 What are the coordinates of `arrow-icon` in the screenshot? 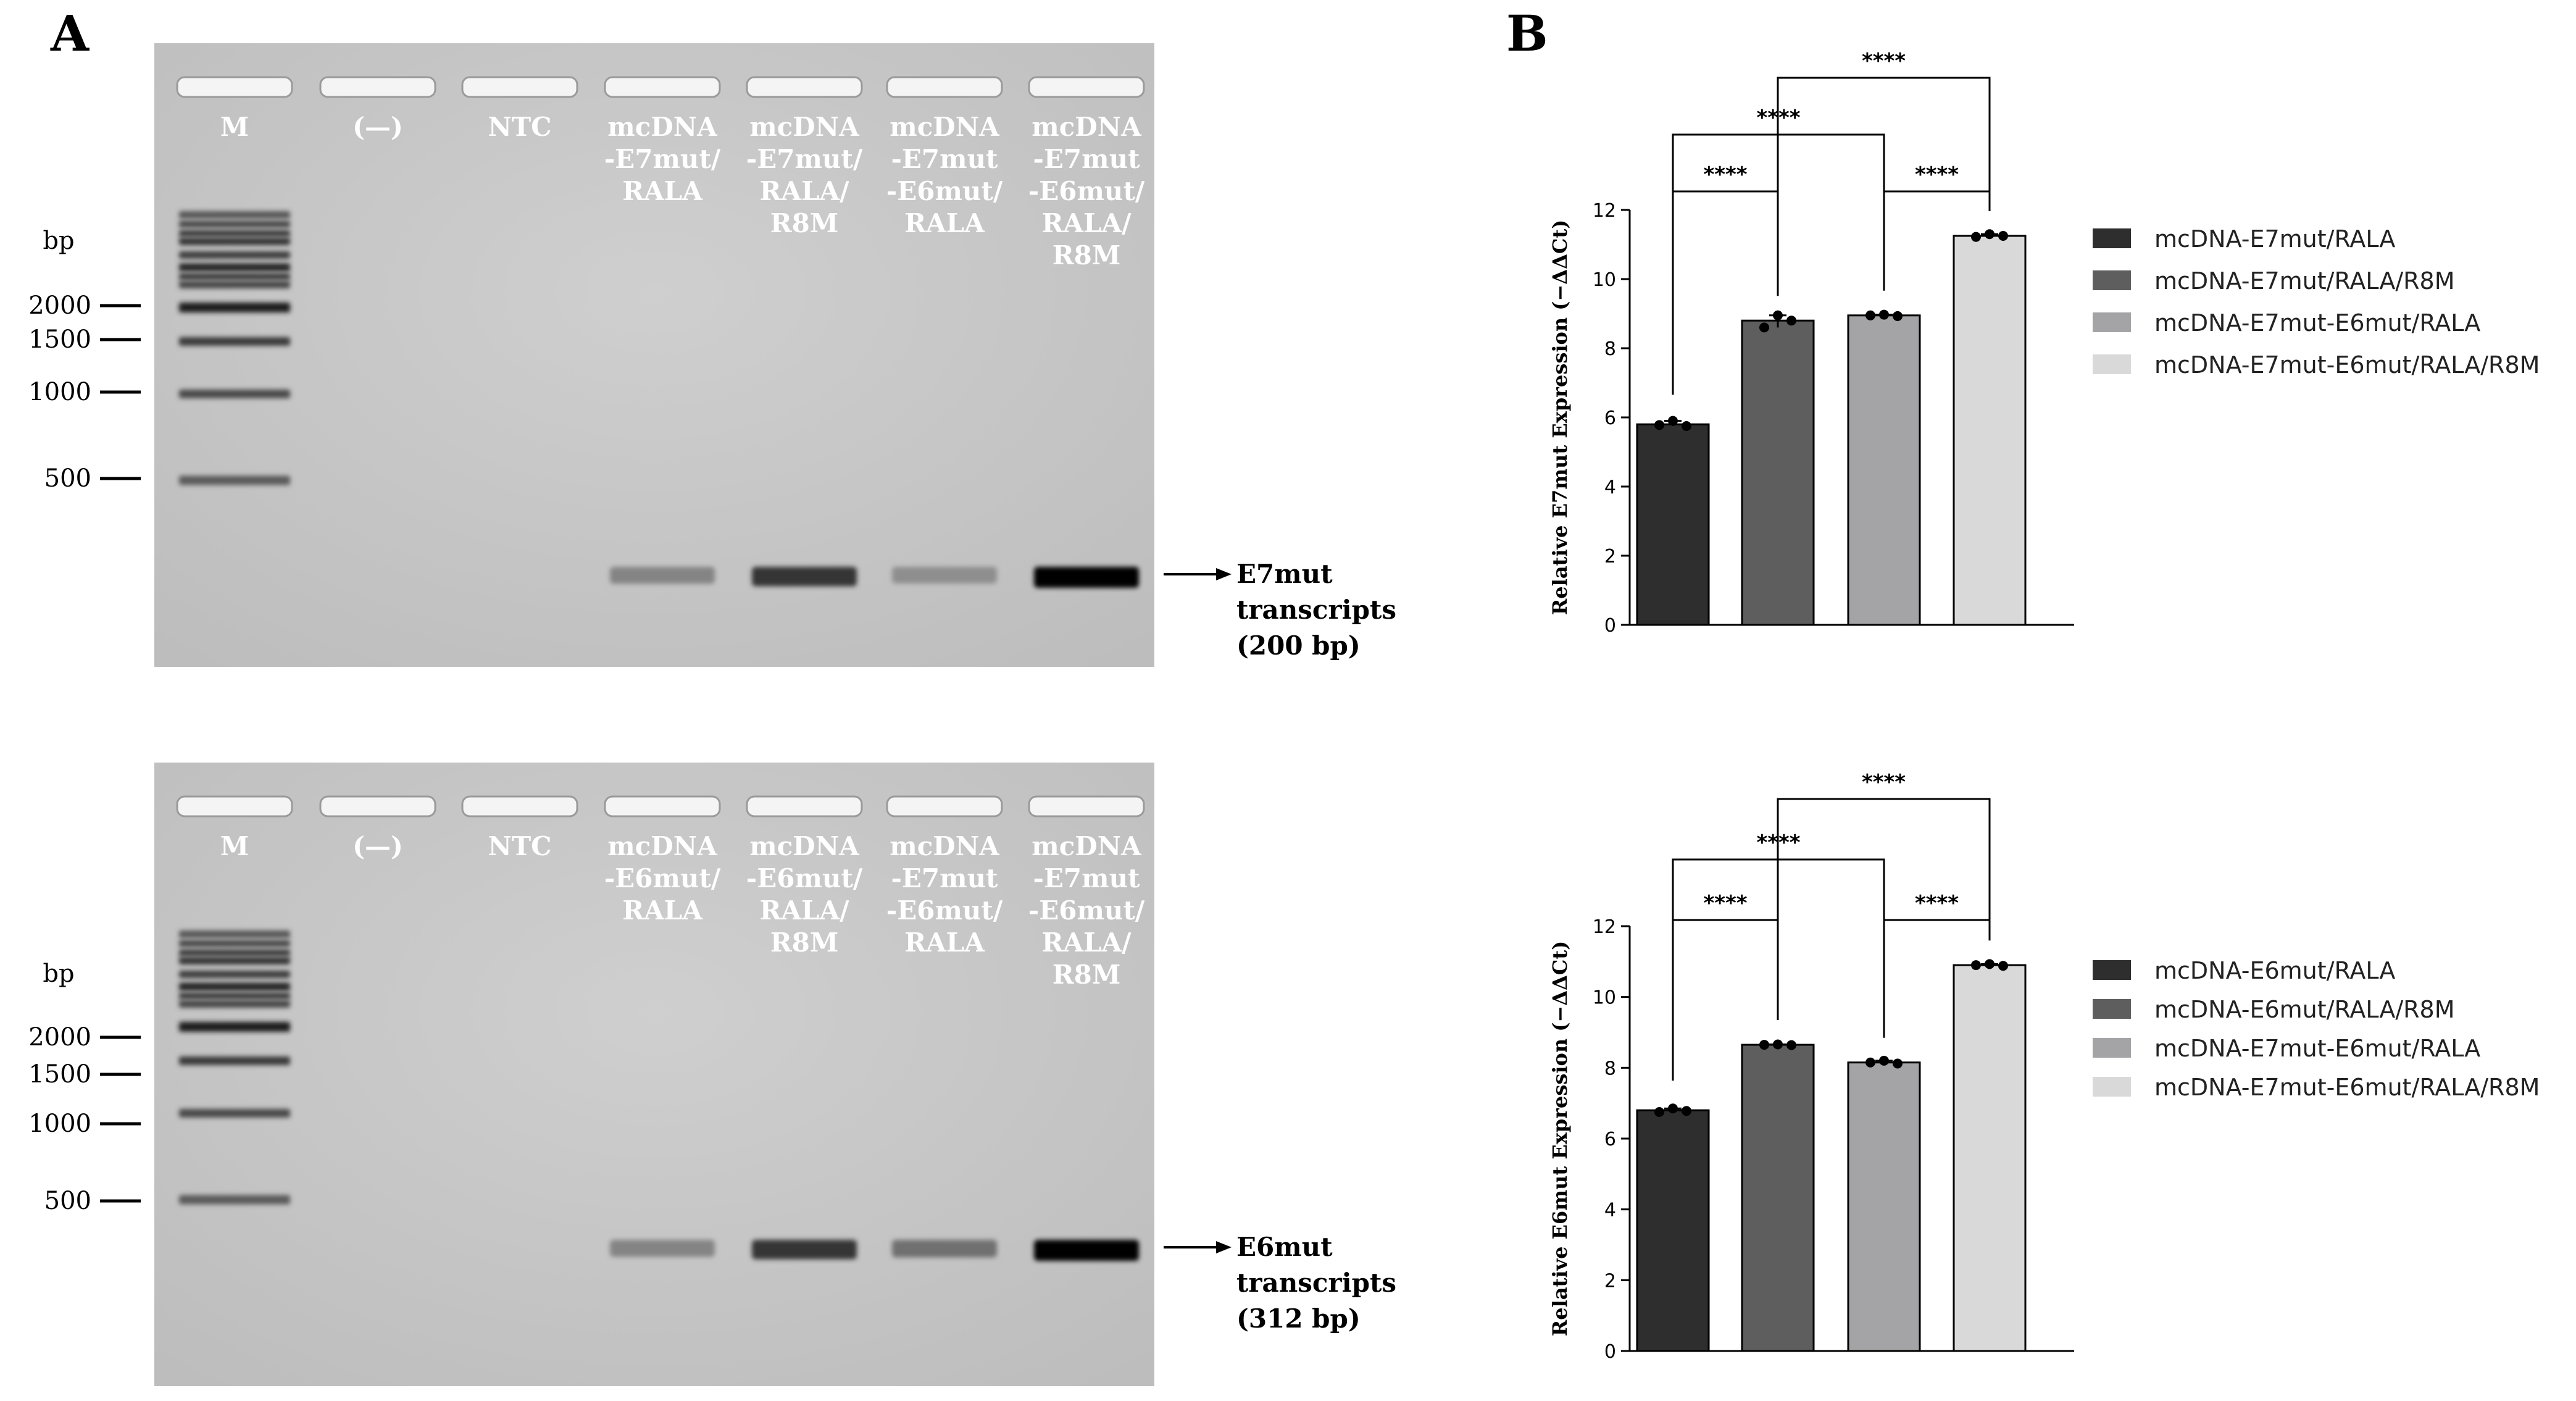 It's located at (1224, 1247).